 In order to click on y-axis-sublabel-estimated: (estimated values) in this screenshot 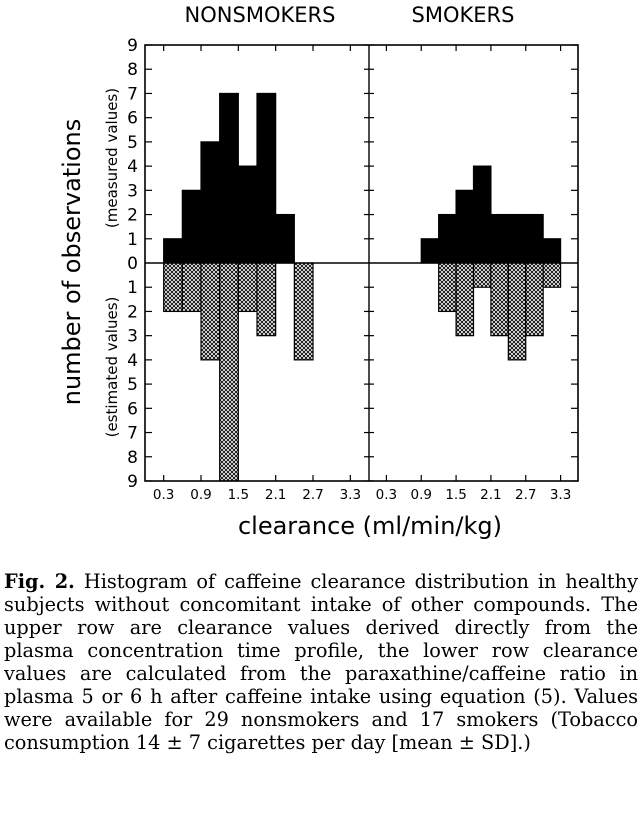, I will do `click(112, 367)`.